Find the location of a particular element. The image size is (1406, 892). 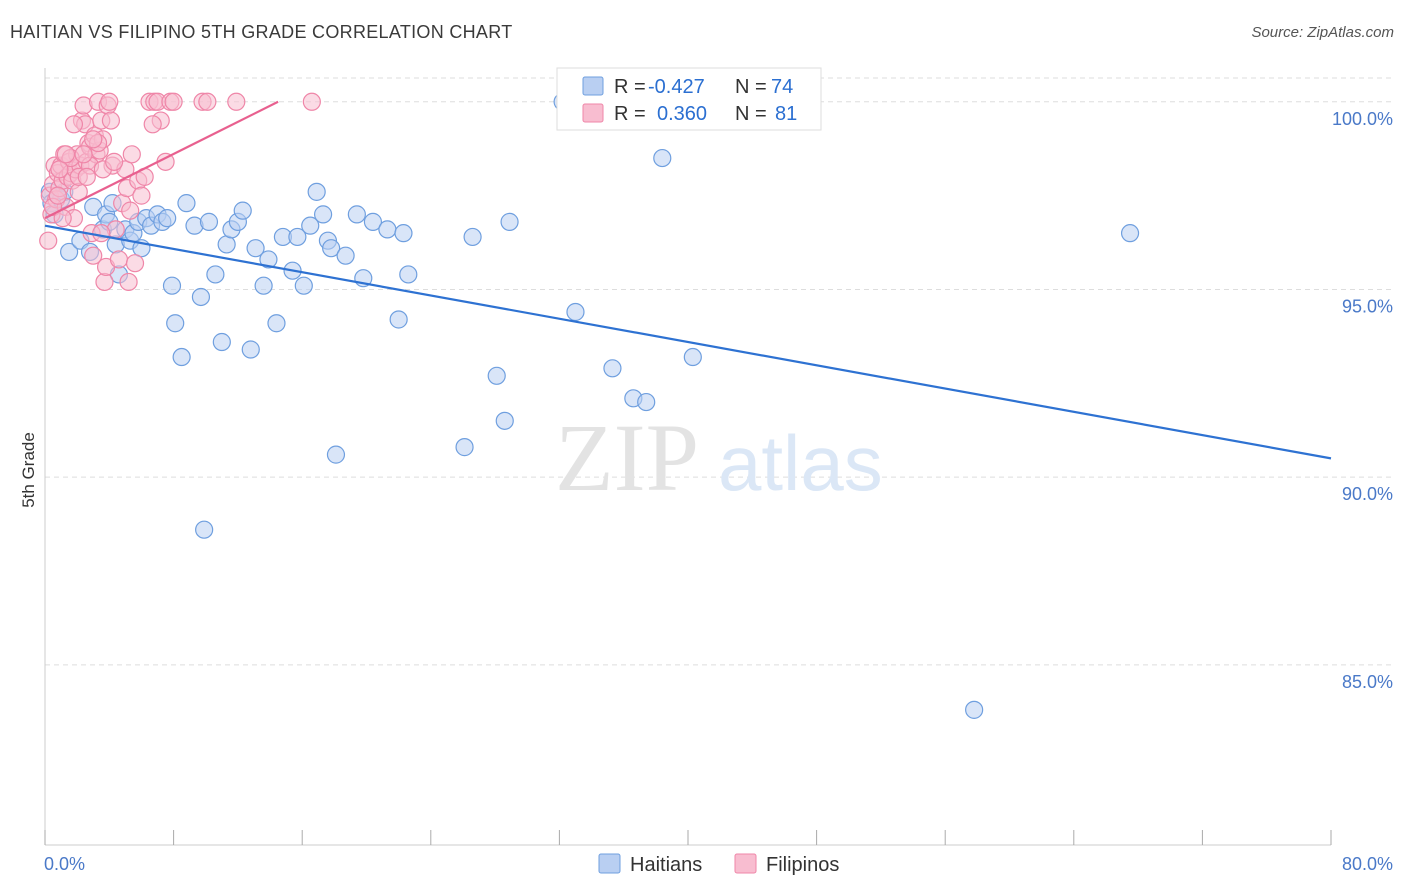

legend-n-value-haitians: 74 is located at coordinates (782, 87).